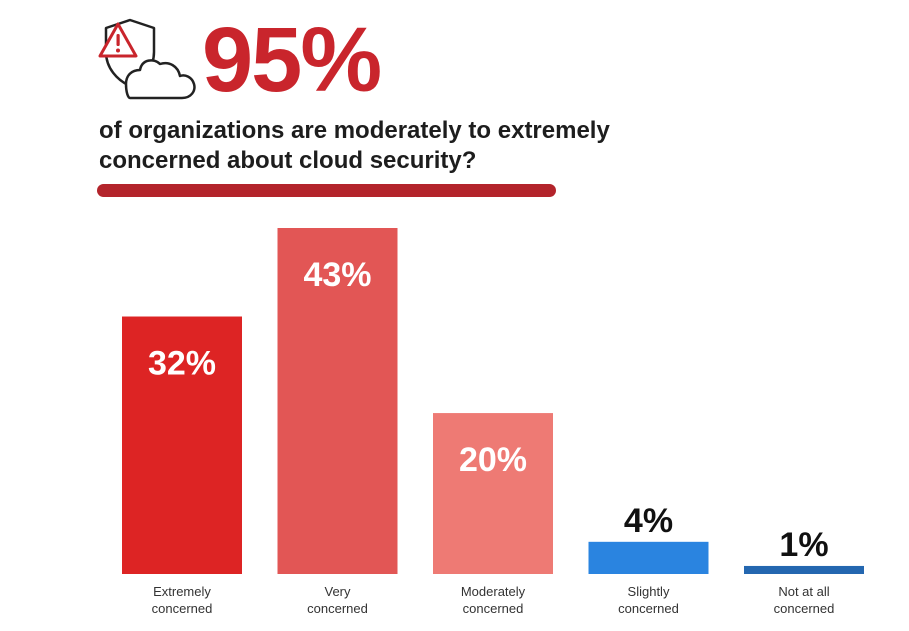 This screenshot has height=631, width=909. I want to click on category-label-3-0: Slightly, so click(649, 591).